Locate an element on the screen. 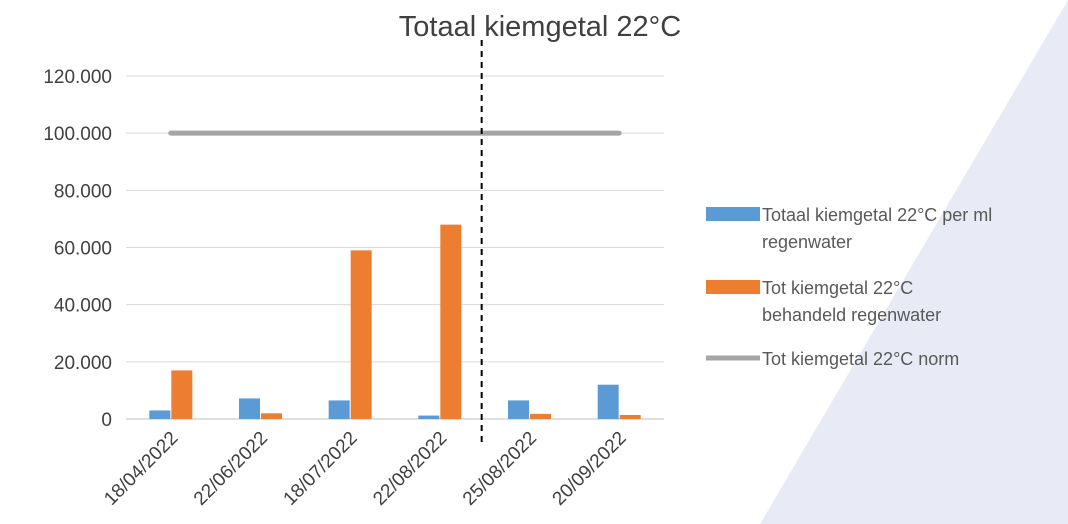 The height and width of the screenshot is (524, 1068). y-axis: 0 20.000 40.000 60.000 80.000 100.000 120.000 is located at coordinates (77, 249).